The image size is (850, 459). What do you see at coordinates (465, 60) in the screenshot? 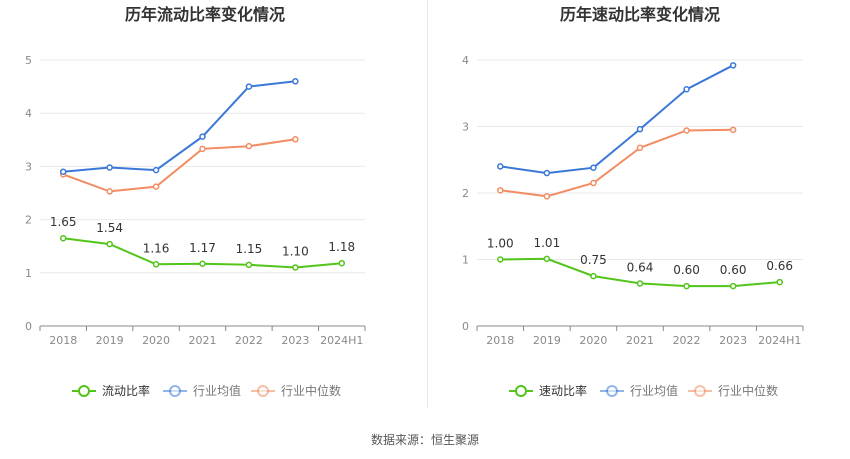
I see `chart2-y-tick-label: 4` at bounding box center [465, 60].